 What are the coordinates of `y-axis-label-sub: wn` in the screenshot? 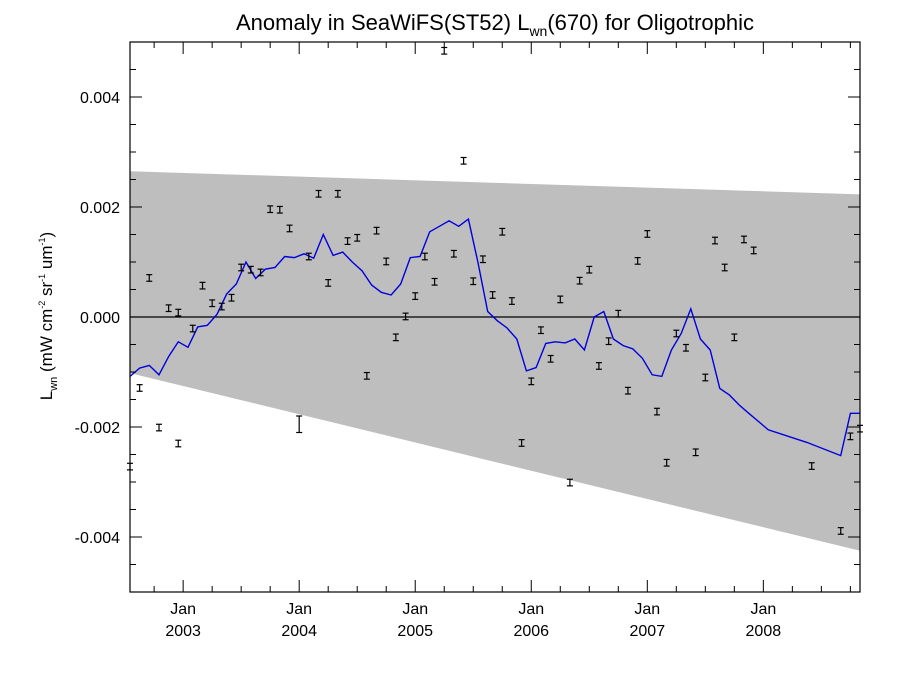 It's located at (54, 384).